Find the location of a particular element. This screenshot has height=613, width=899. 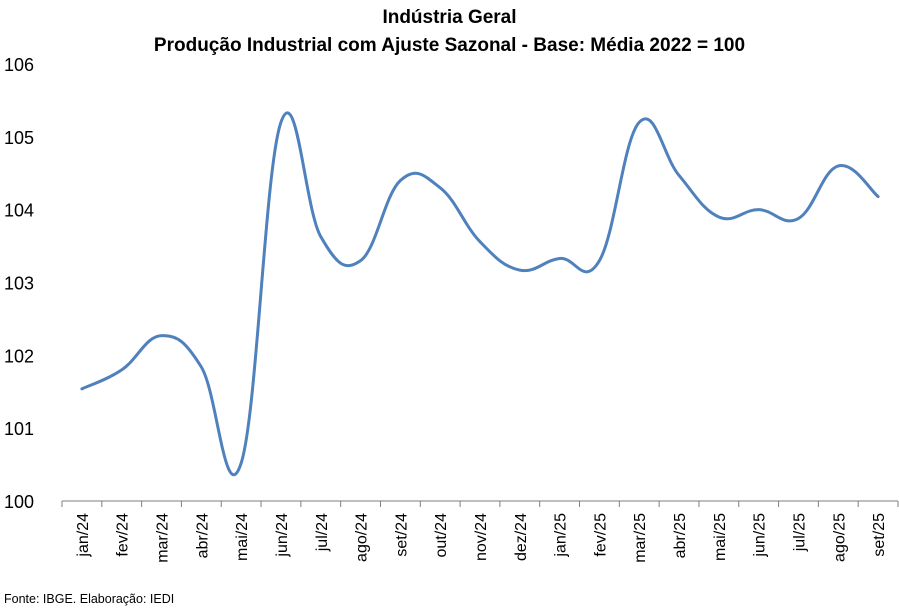

y-tick-label: 103 is located at coordinates (19, 284).